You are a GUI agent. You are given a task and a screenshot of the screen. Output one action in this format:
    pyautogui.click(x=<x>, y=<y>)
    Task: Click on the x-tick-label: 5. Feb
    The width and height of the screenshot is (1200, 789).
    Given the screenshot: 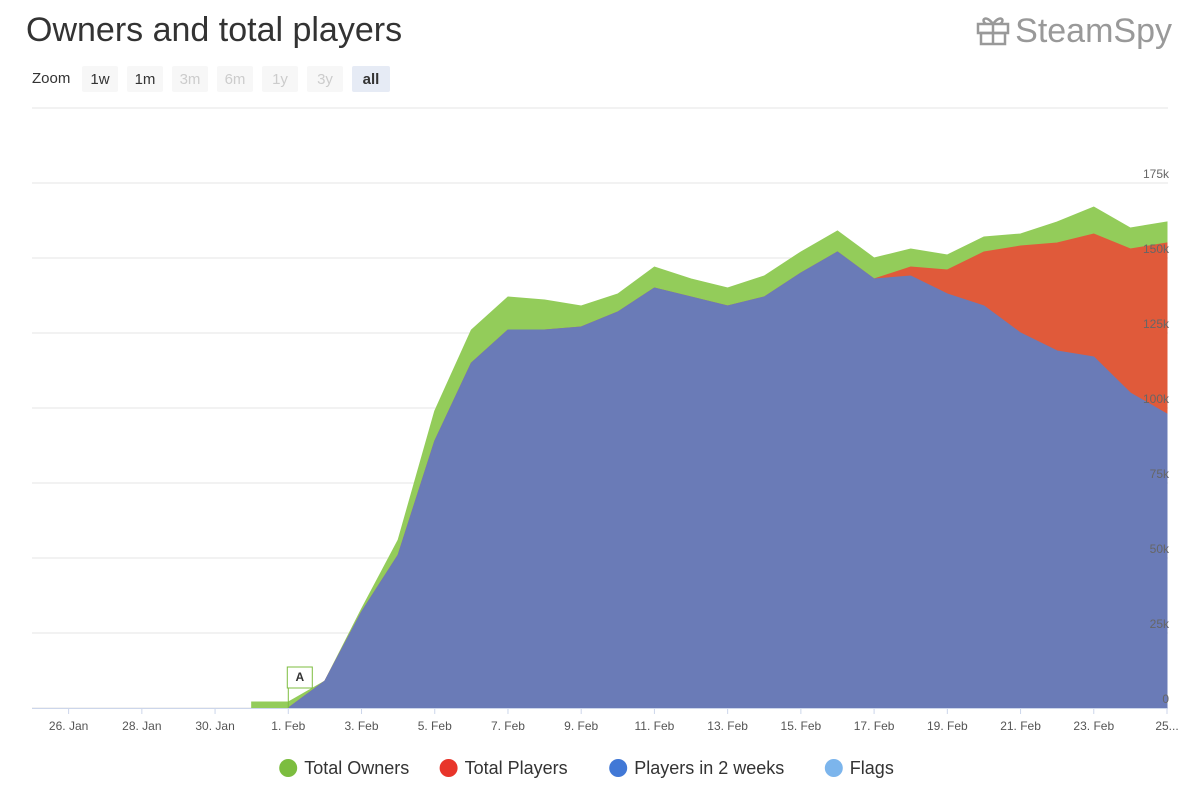 What is the action you would take?
    pyautogui.click(x=435, y=726)
    